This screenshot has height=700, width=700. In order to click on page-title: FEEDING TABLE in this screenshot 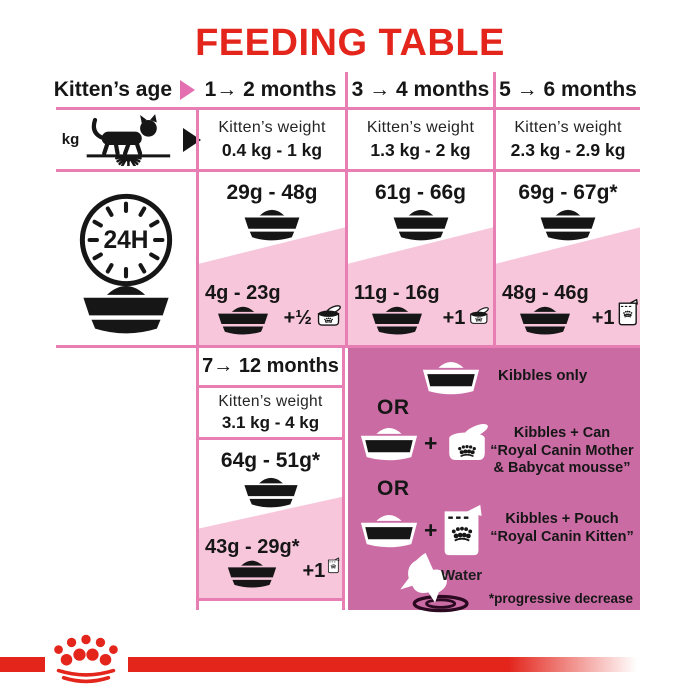, I will do `click(350, 43)`.